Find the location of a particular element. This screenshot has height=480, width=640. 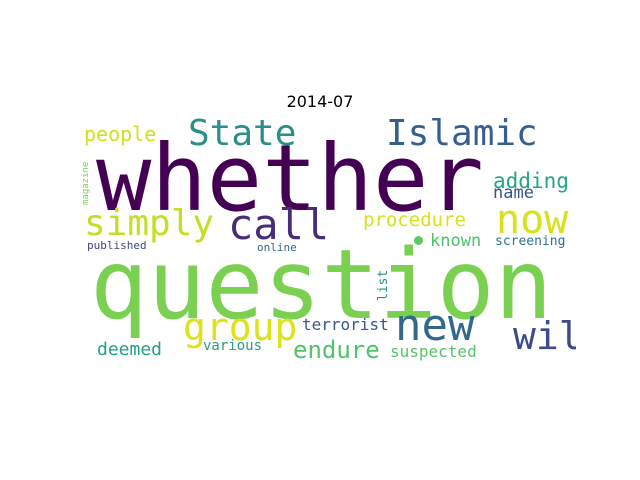

word-known: known is located at coordinates (456, 241).